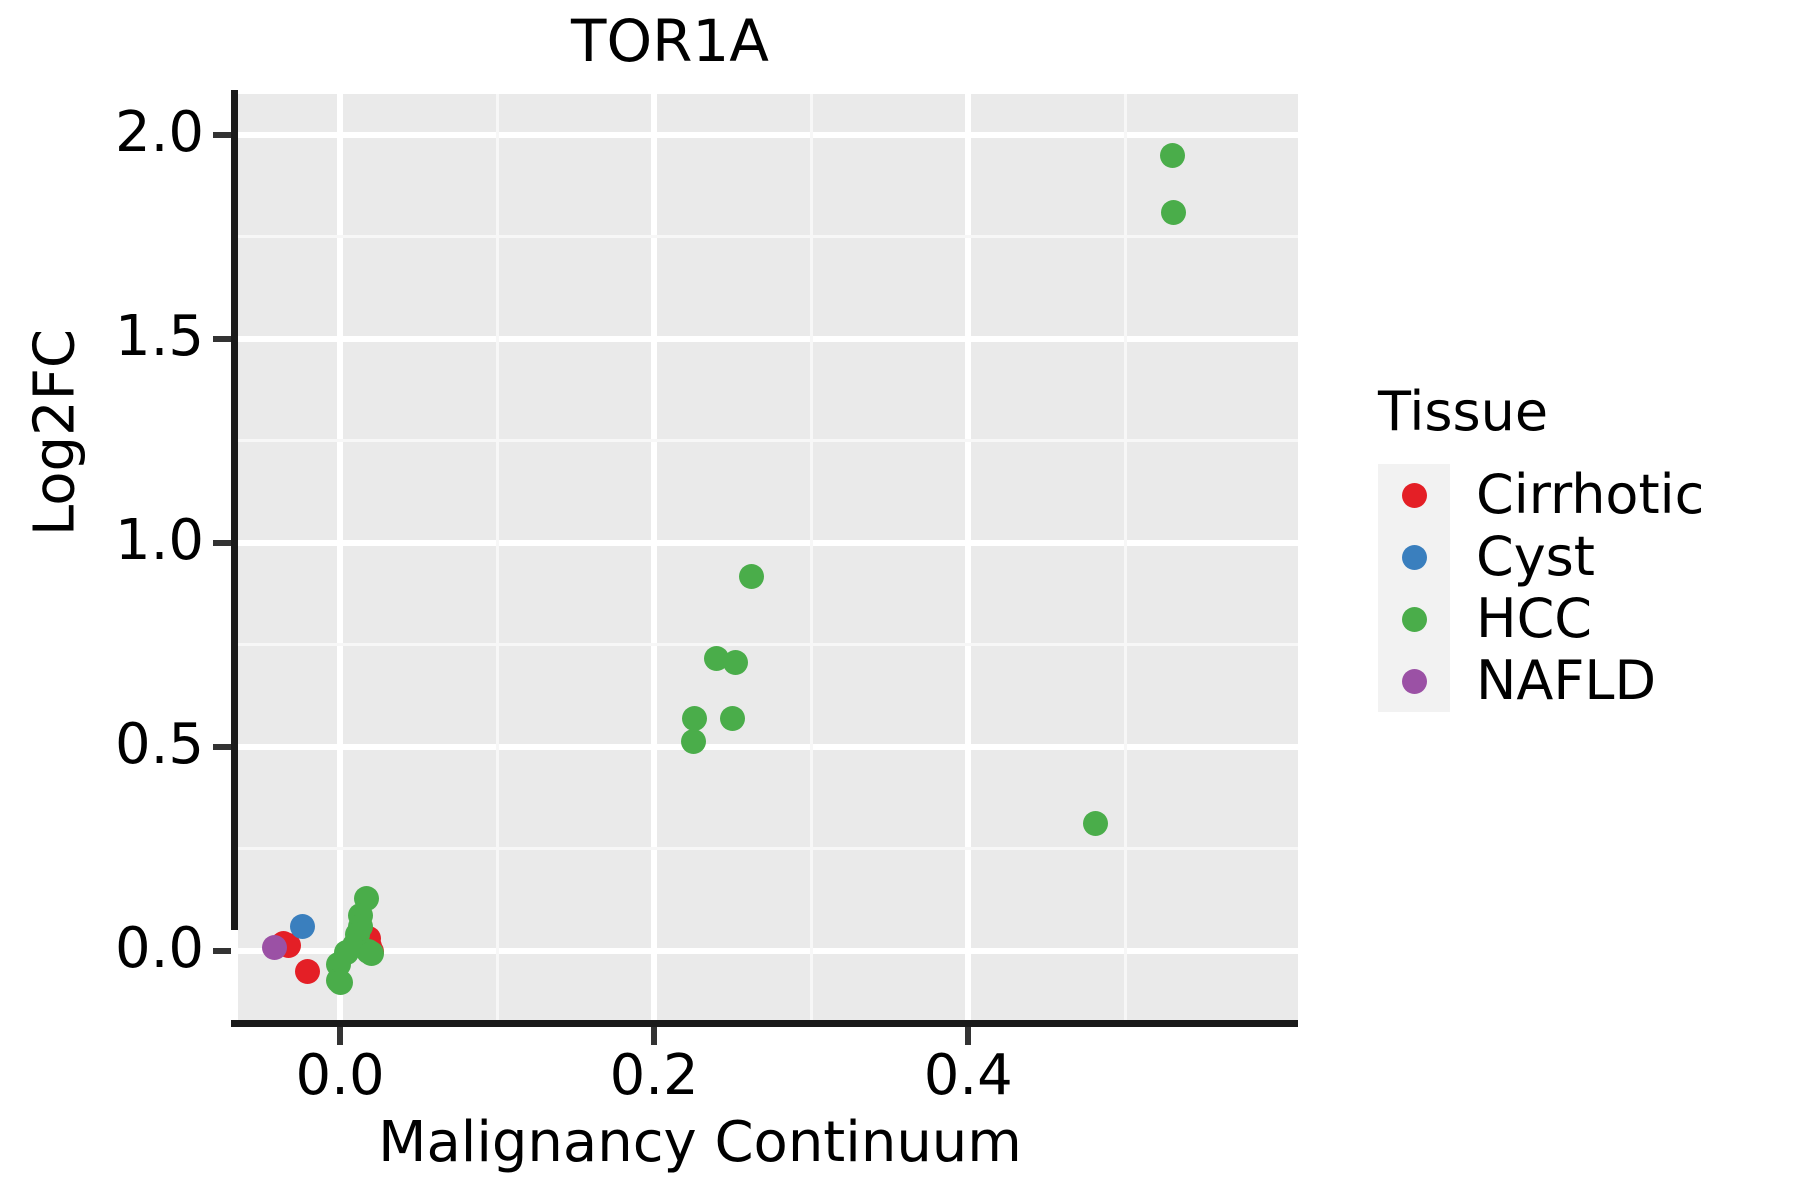 The width and height of the screenshot is (1800, 1200). I want to click on data-point-cyst, so click(302, 926).